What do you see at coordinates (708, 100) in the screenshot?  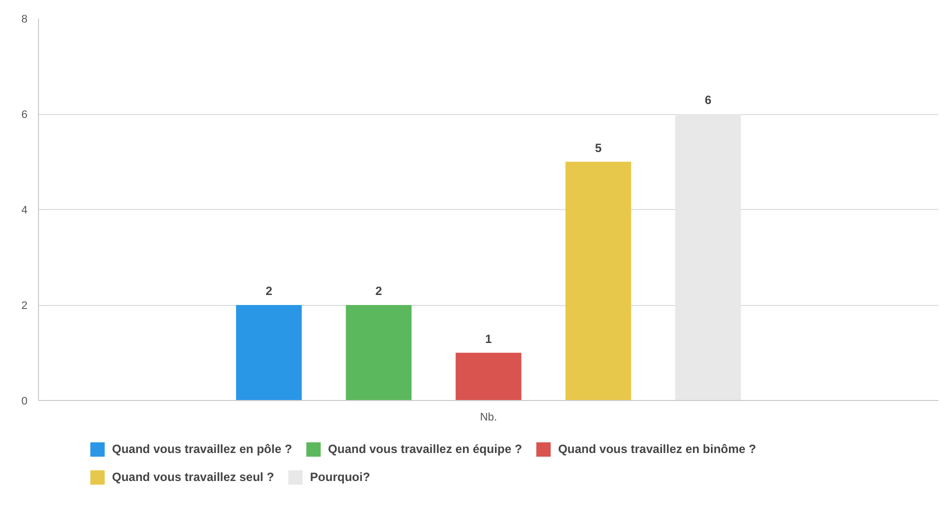 I see `data-label: 6` at bounding box center [708, 100].